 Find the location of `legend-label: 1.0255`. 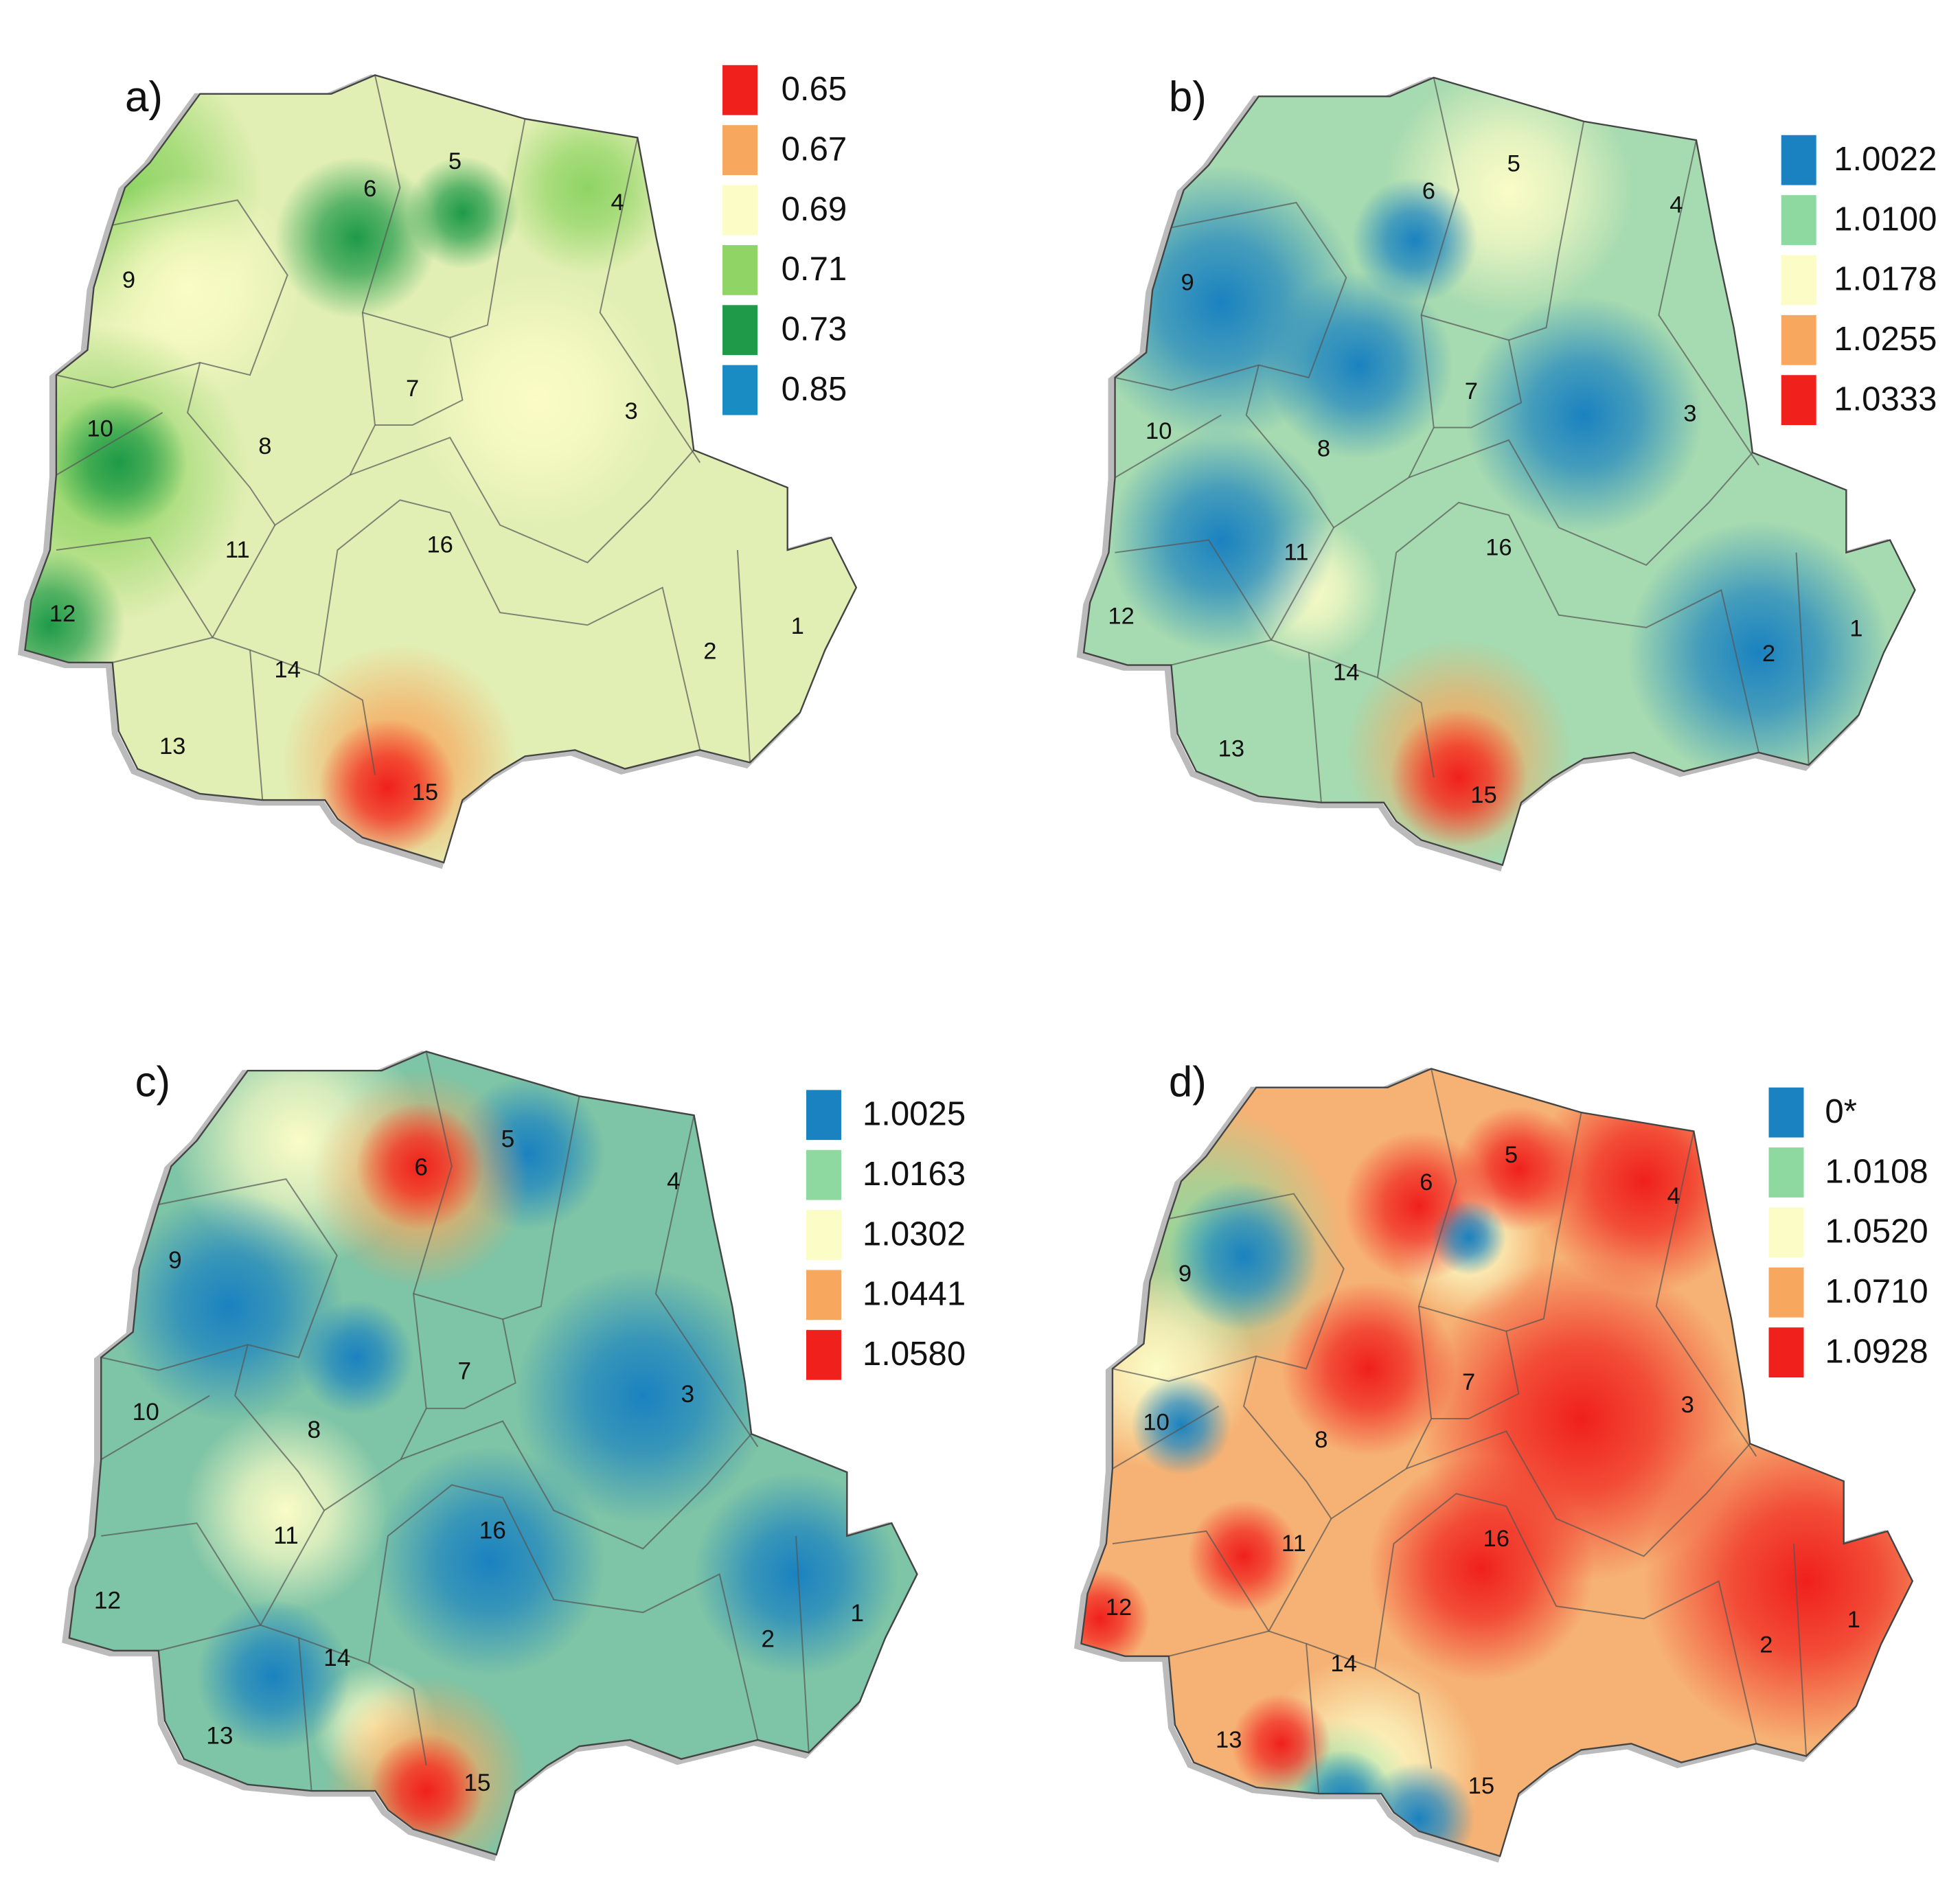

legend-label: 1.0255 is located at coordinates (1885, 339).